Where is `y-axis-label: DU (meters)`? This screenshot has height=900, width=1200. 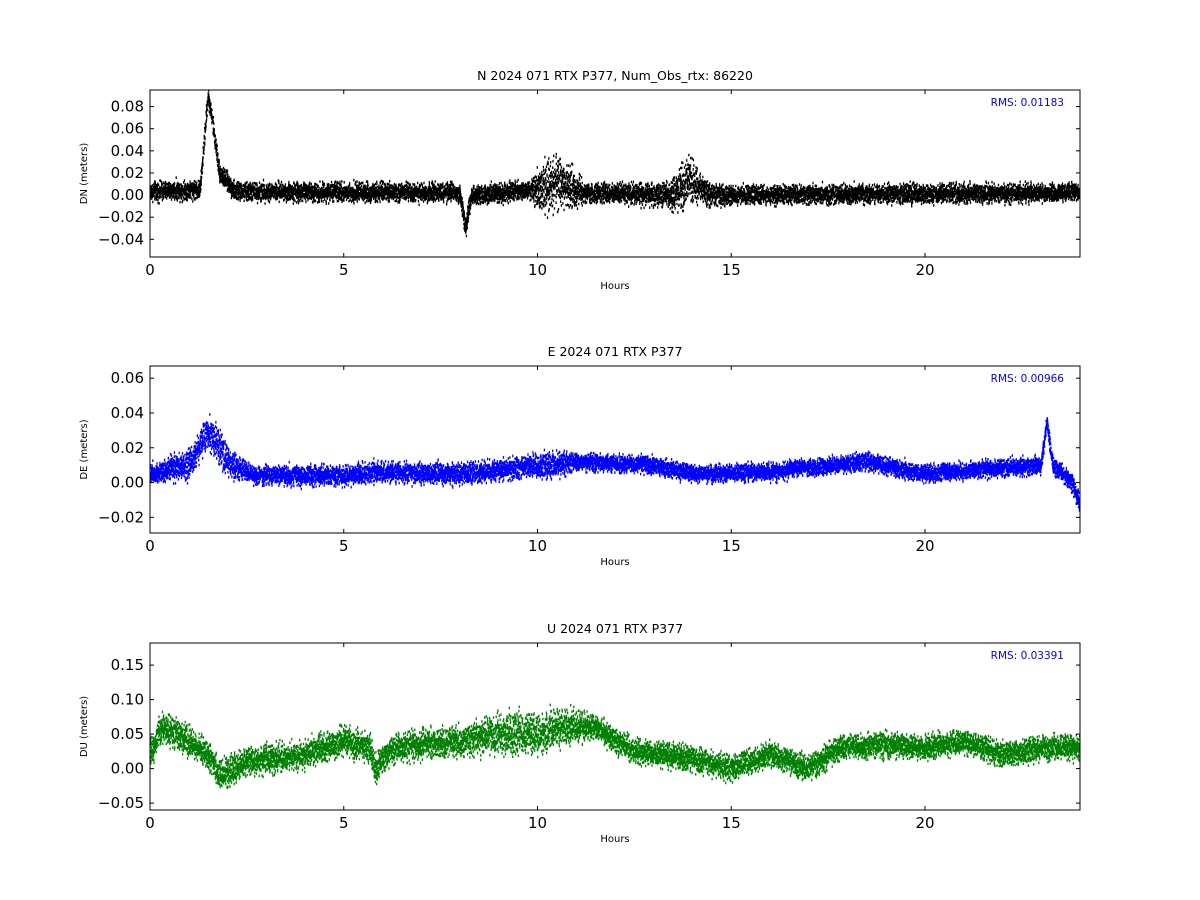
y-axis-label: DU (meters) is located at coordinates (84, 726).